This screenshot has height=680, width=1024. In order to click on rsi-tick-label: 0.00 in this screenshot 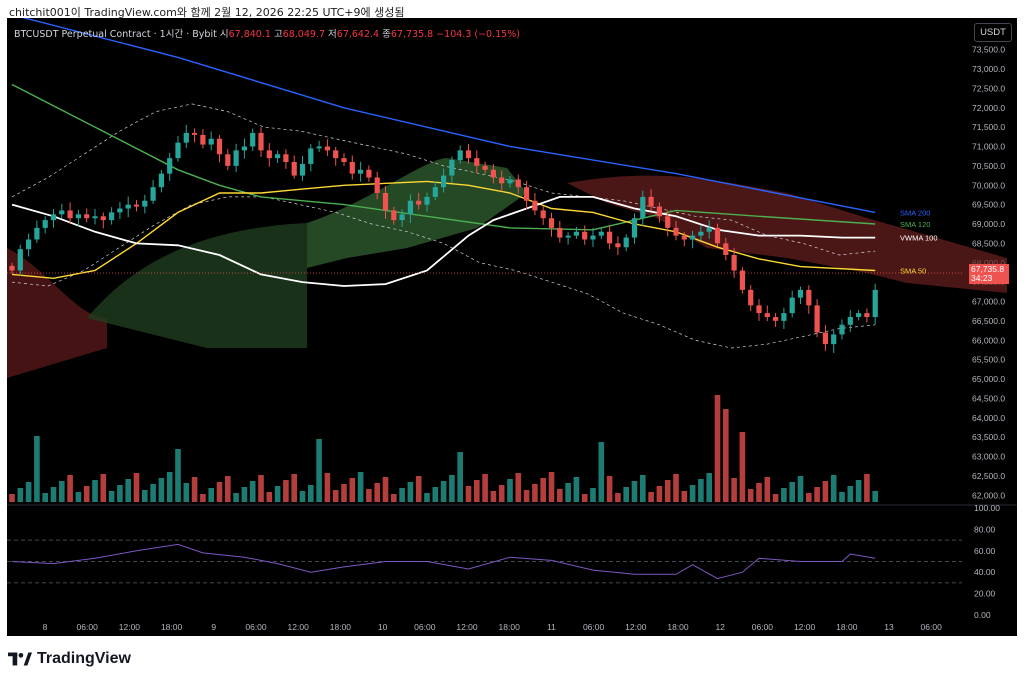, I will do `click(982, 615)`.